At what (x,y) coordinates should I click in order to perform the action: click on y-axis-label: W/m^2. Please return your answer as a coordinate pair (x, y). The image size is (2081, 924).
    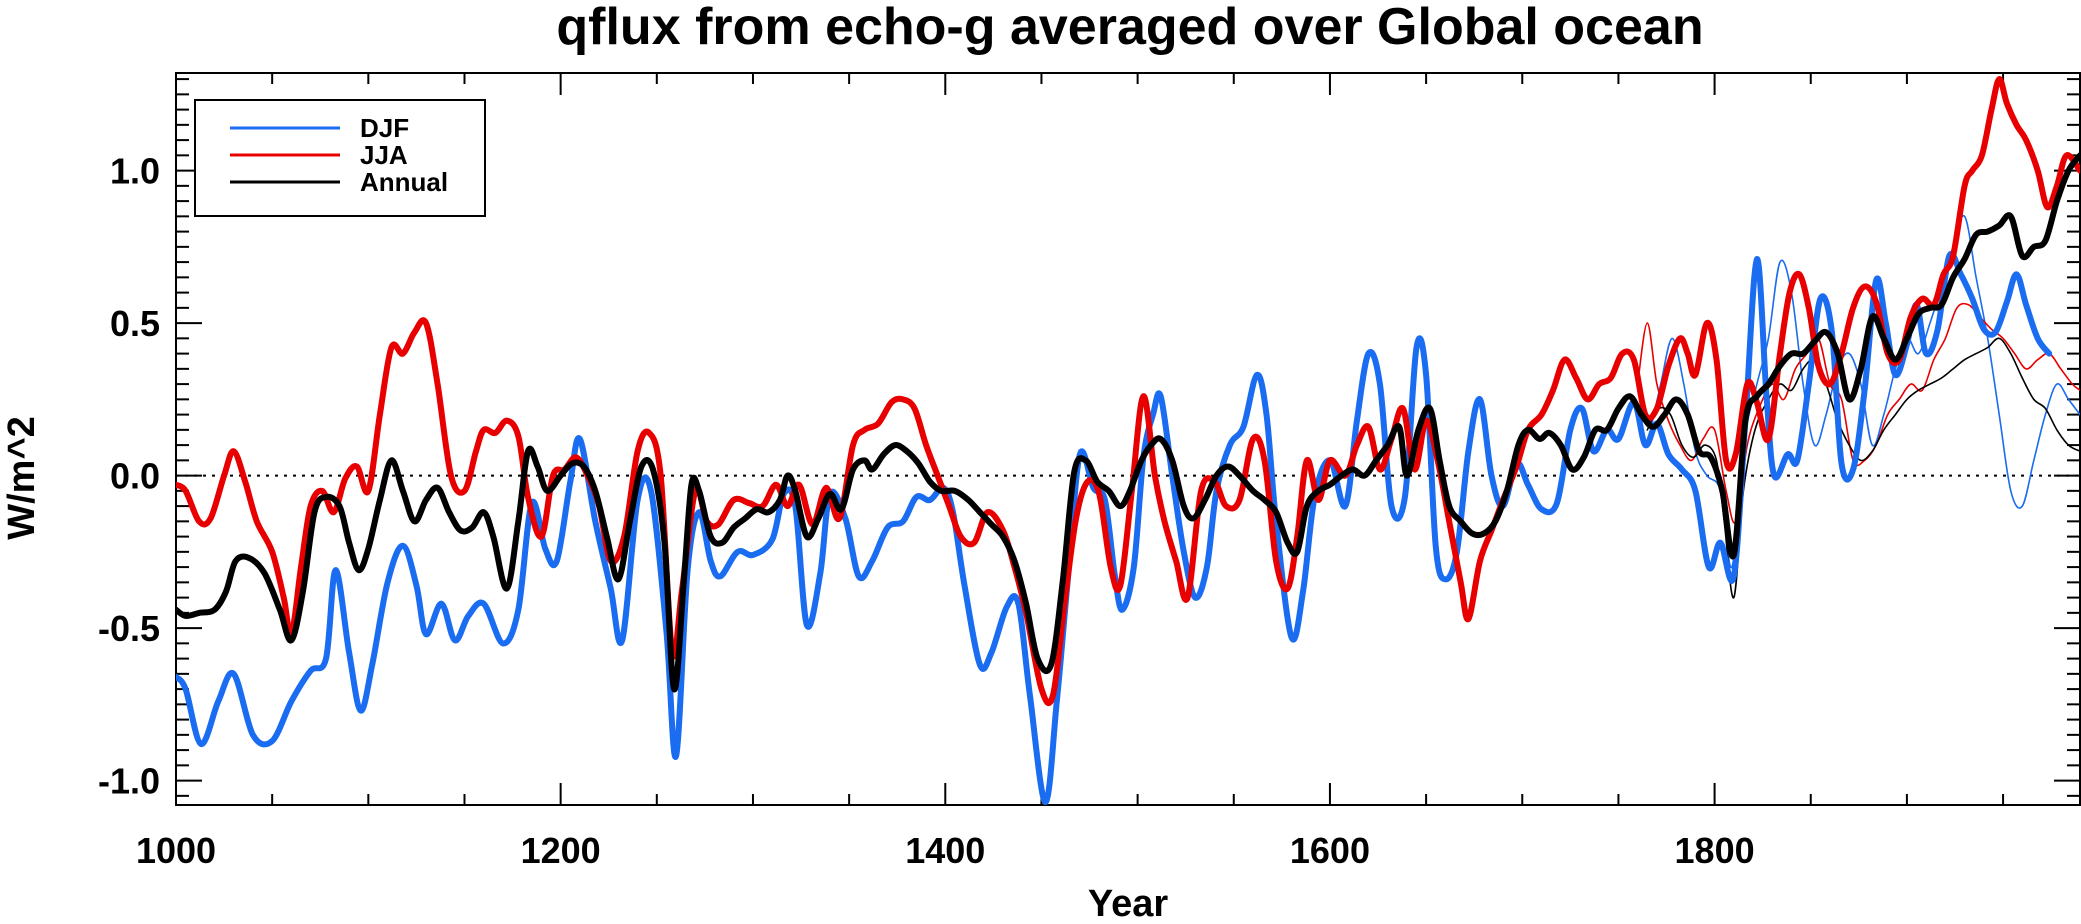
    Looking at the image, I should click on (22, 478).